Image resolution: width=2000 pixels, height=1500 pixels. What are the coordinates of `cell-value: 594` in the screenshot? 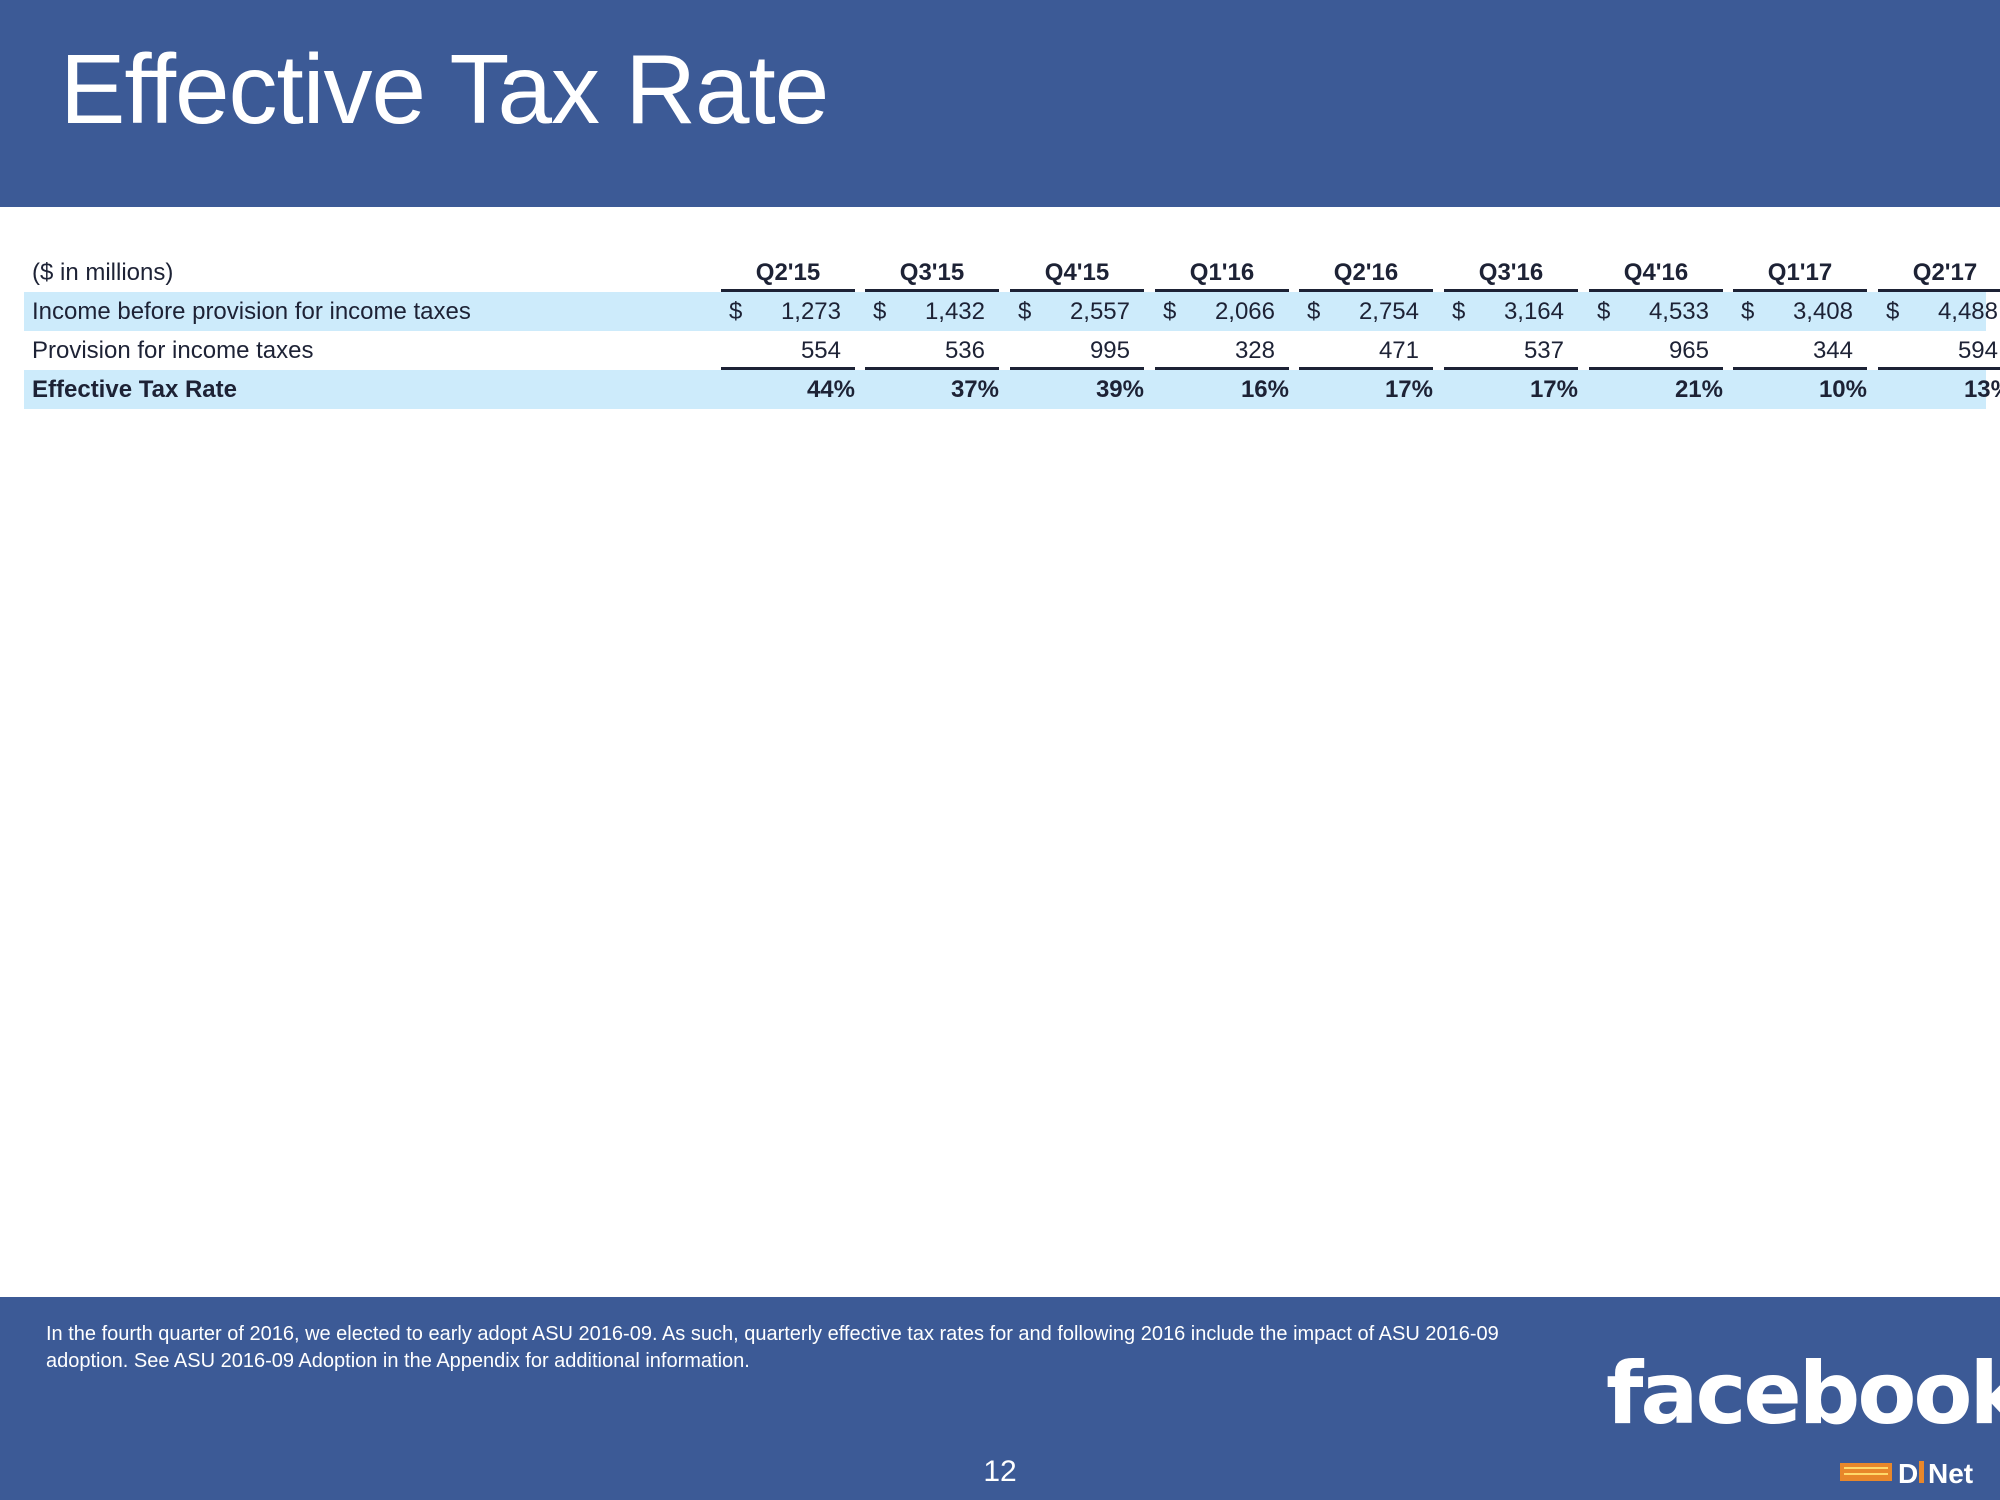 It's located at (1977, 350).